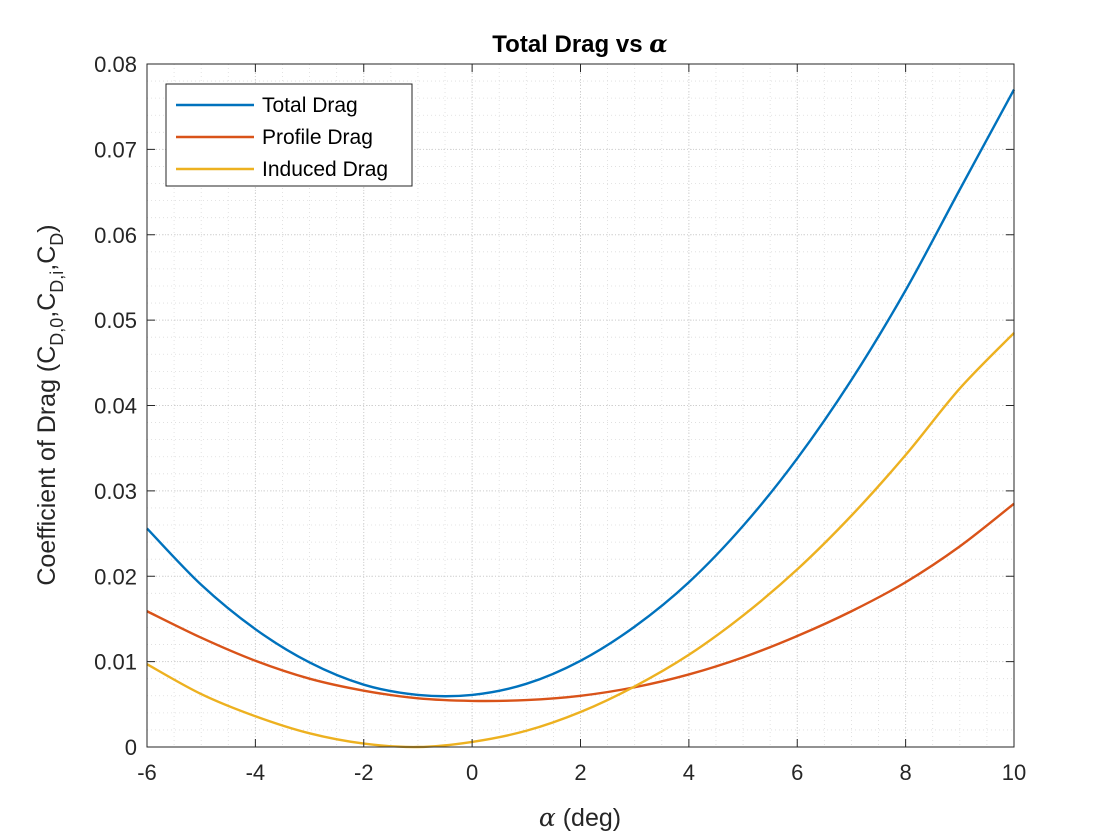 This screenshot has width=1120, height=840. Describe the element at coordinates (325, 169) in the screenshot. I see `legend-label-induced-drag: Induced Drag` at that location.